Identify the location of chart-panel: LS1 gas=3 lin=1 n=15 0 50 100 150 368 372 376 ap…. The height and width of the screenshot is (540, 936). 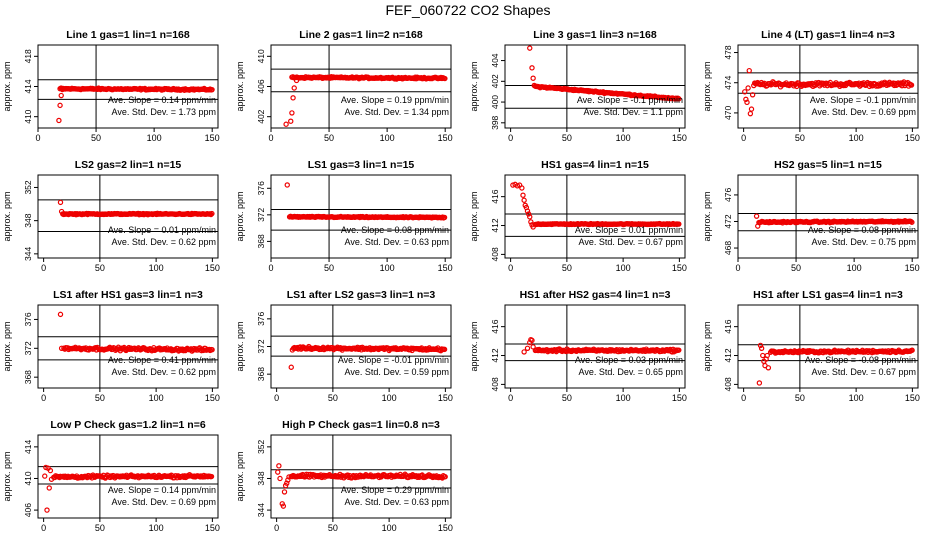
(344, 216).